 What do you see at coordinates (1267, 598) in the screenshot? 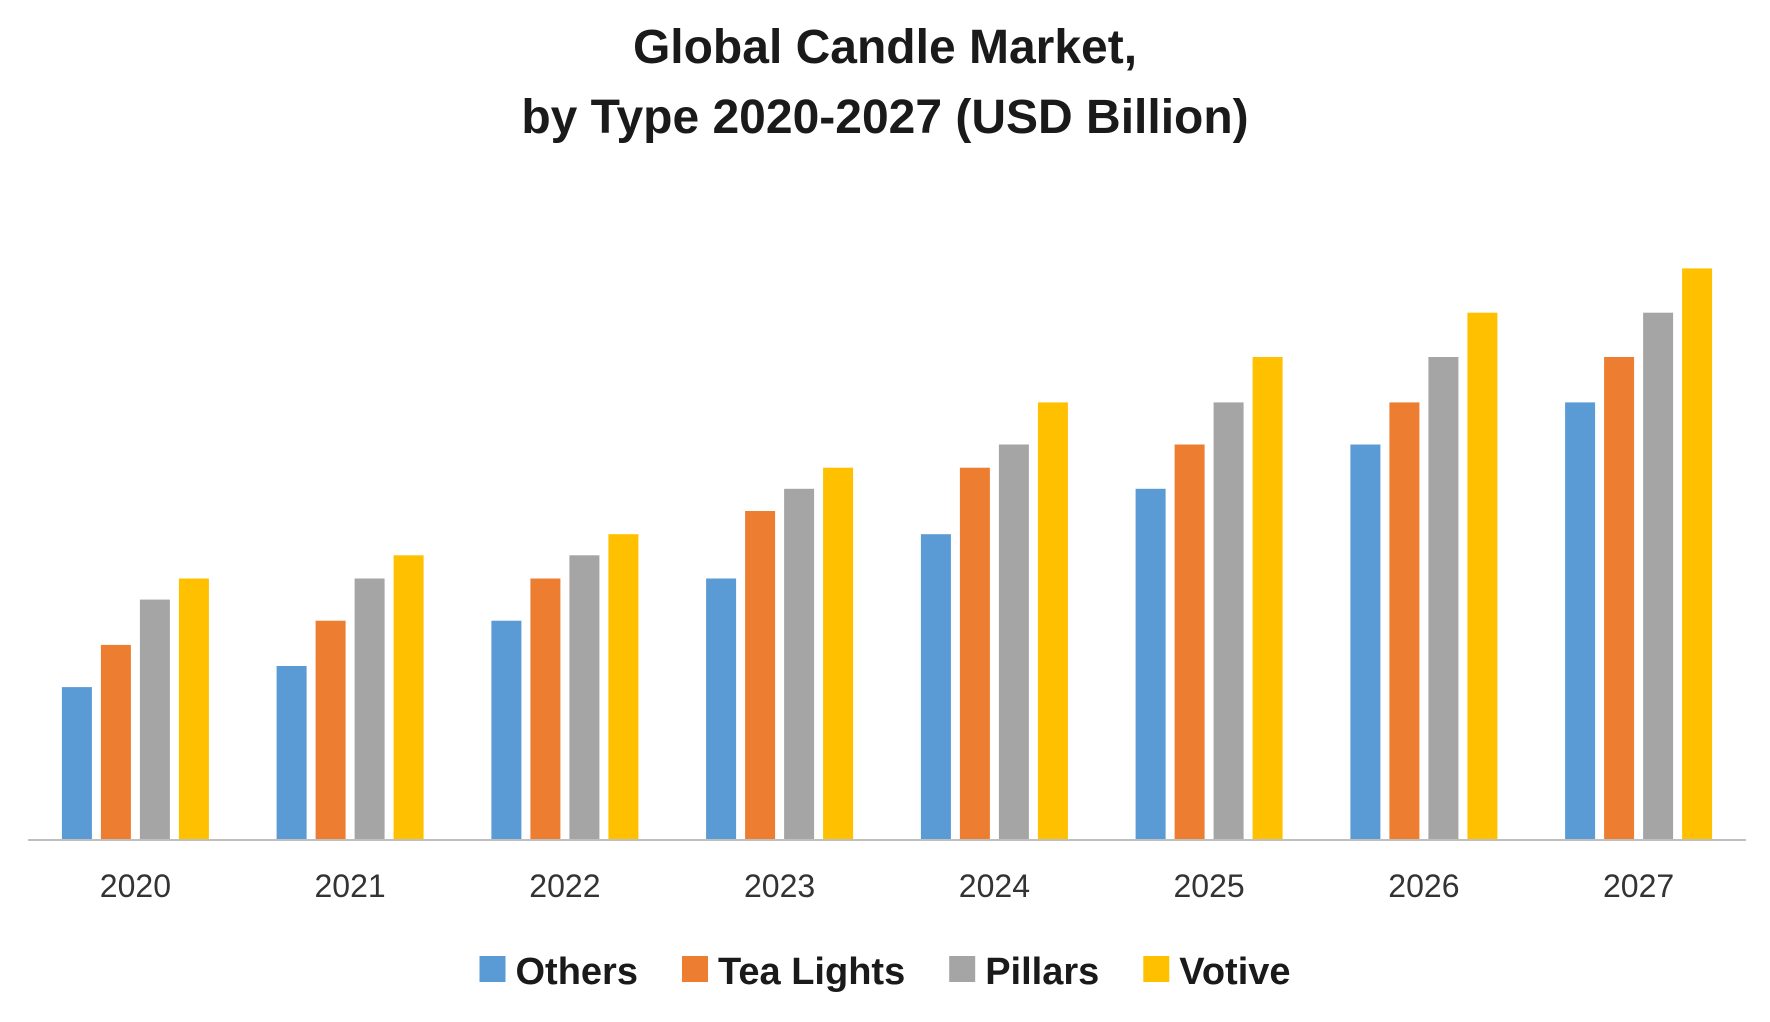
I see `bar-votive-2025` at bounding box center [1267, 598].